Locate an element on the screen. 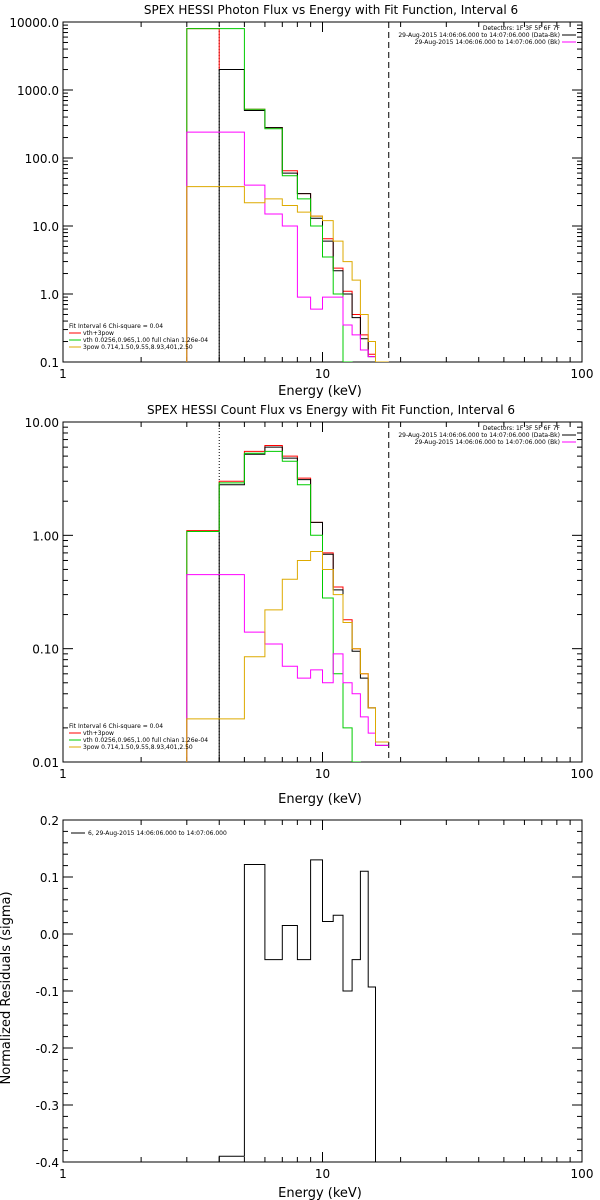 The height and width of the screenshot is (1200, 600). y-tick-label: -0.2 is located at coordinates (47, 1049).